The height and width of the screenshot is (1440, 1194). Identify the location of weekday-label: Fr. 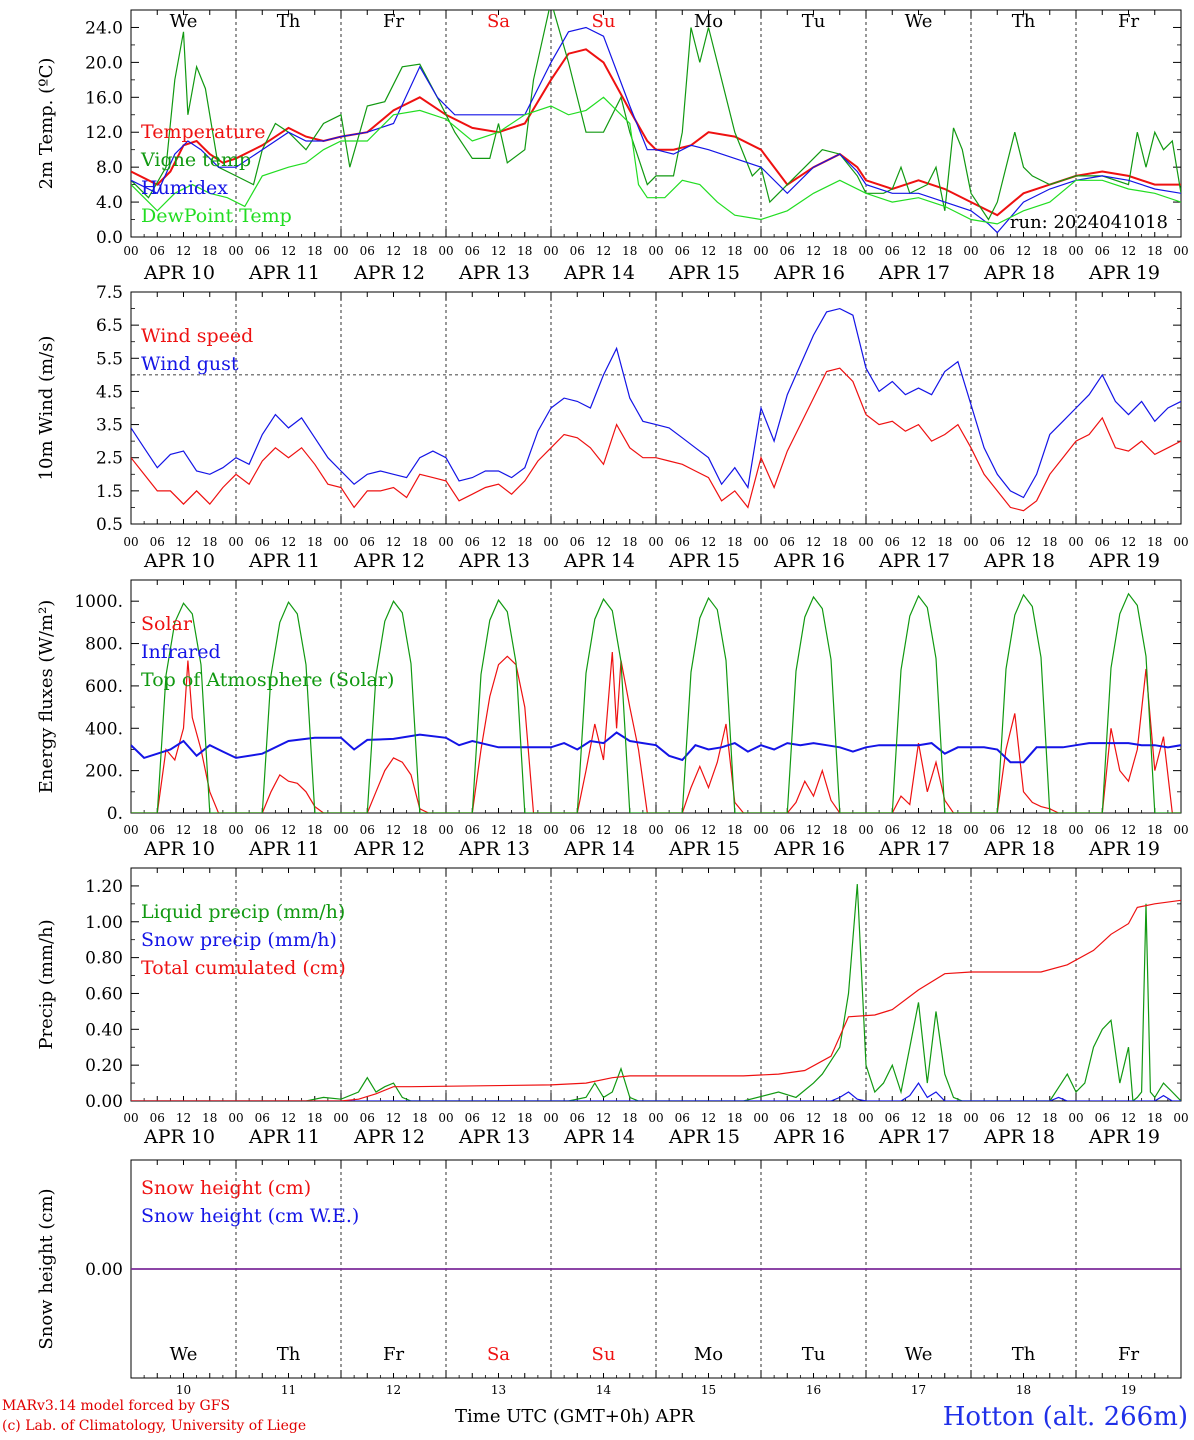
(393, 21).